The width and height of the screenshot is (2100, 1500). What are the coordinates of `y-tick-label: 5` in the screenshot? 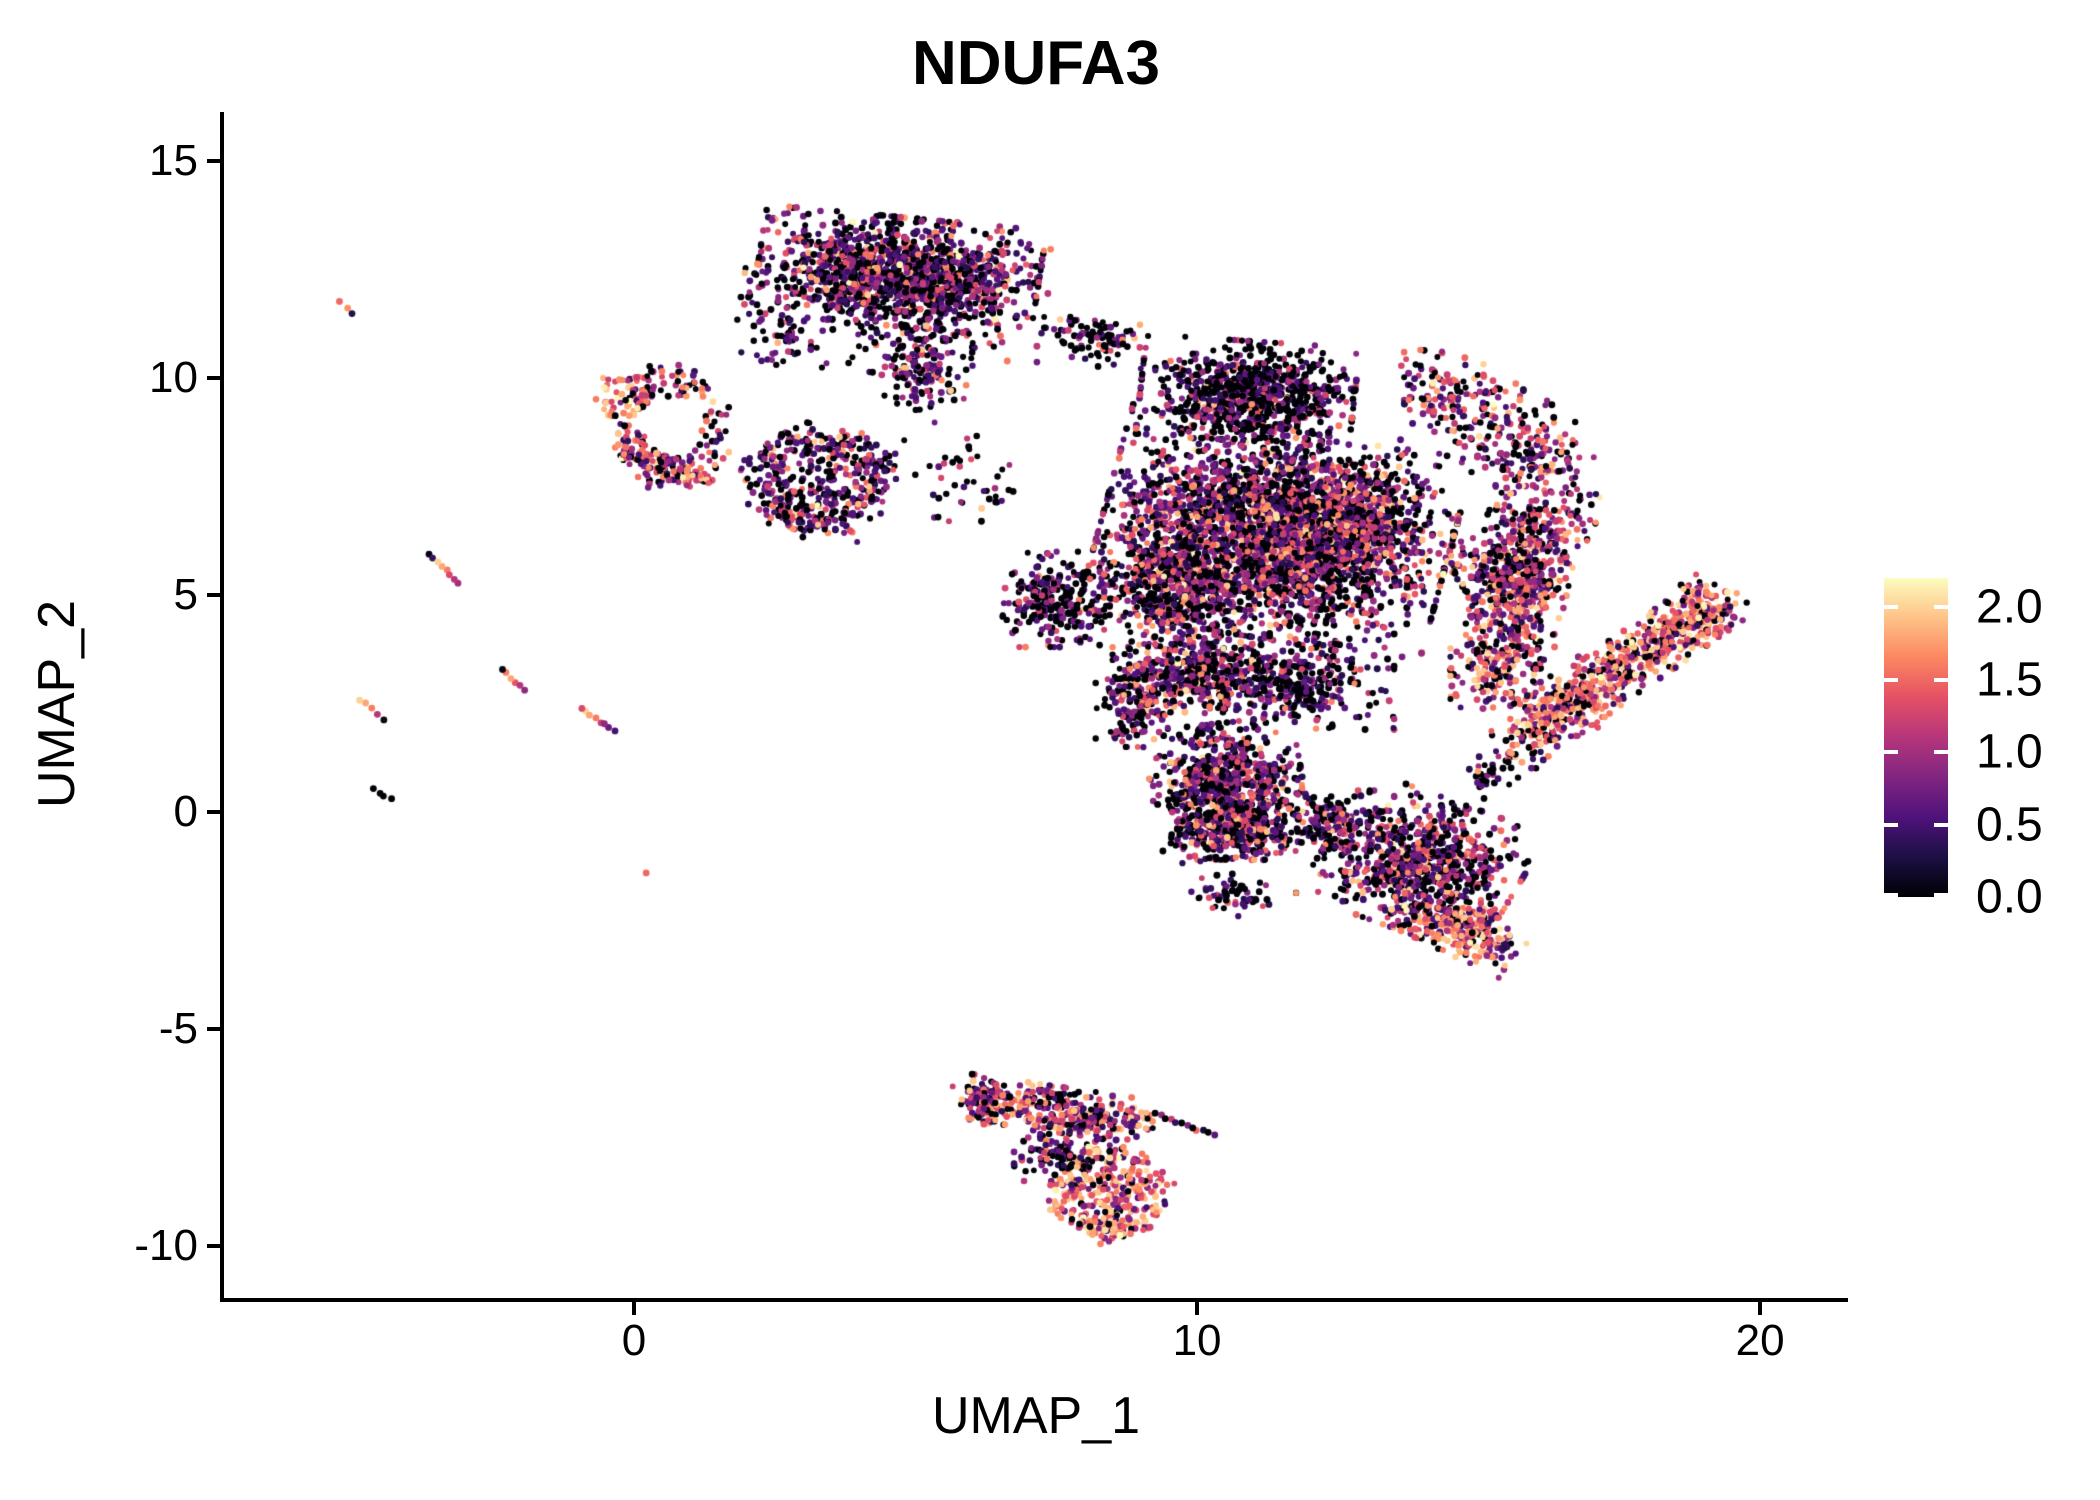 It's located at (185, 595).